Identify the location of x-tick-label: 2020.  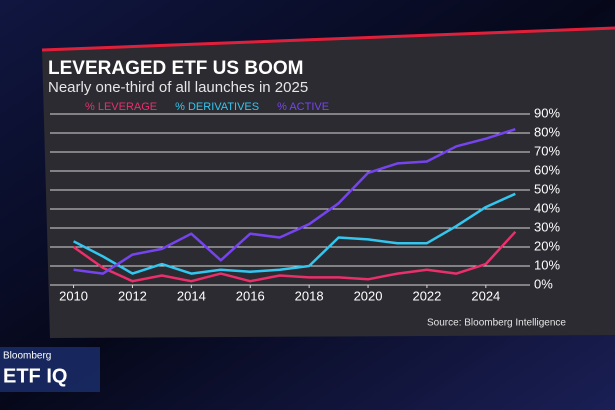
(368, 295).